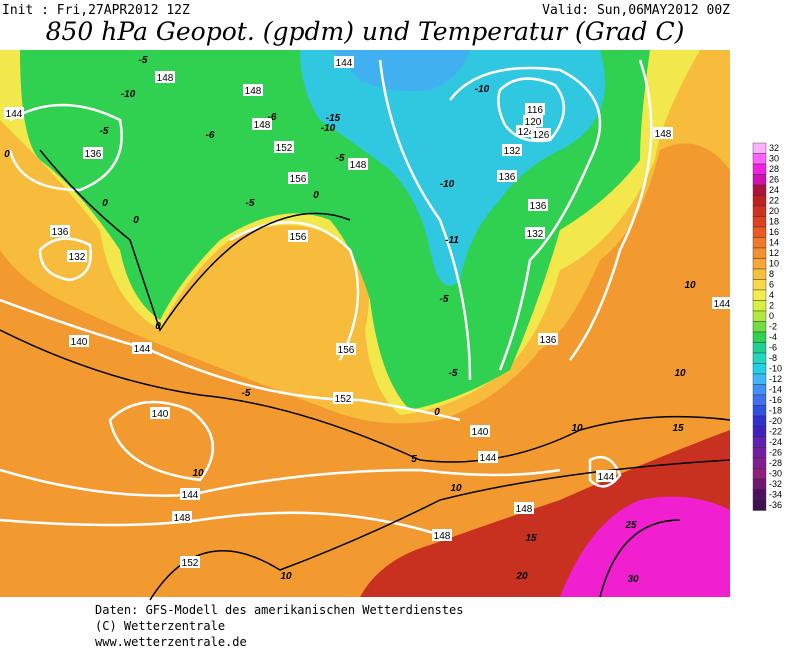 This screenshot has height=648, width=790. I want to click on colorbar-label: -6, so click(773, 348).